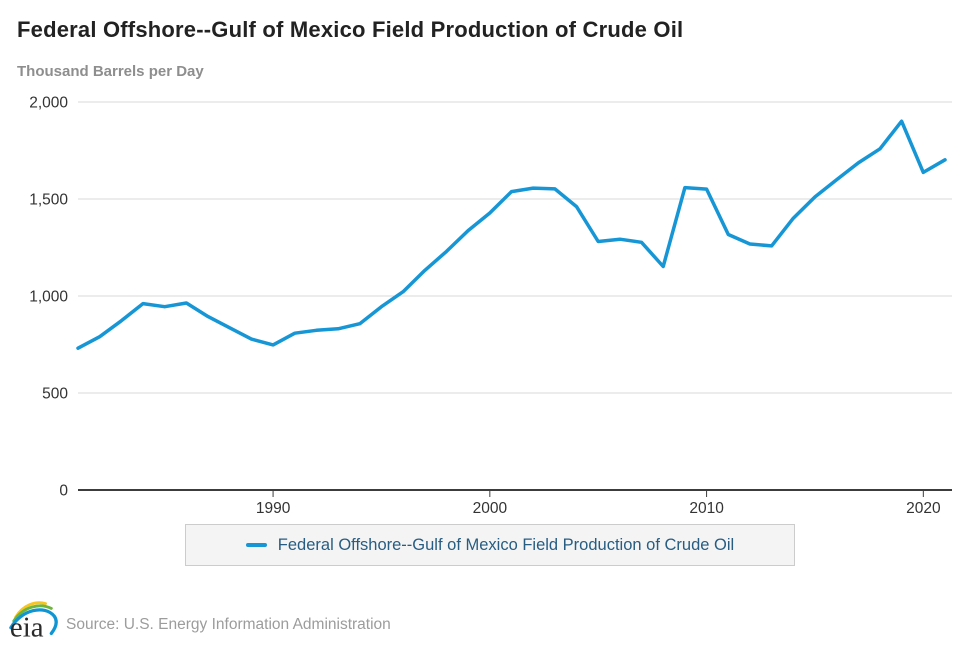 Image resolution: width=970 pixels, height=647 pixels. I want to click on y-tick-label-1500: 1,500, so click(48, 200).